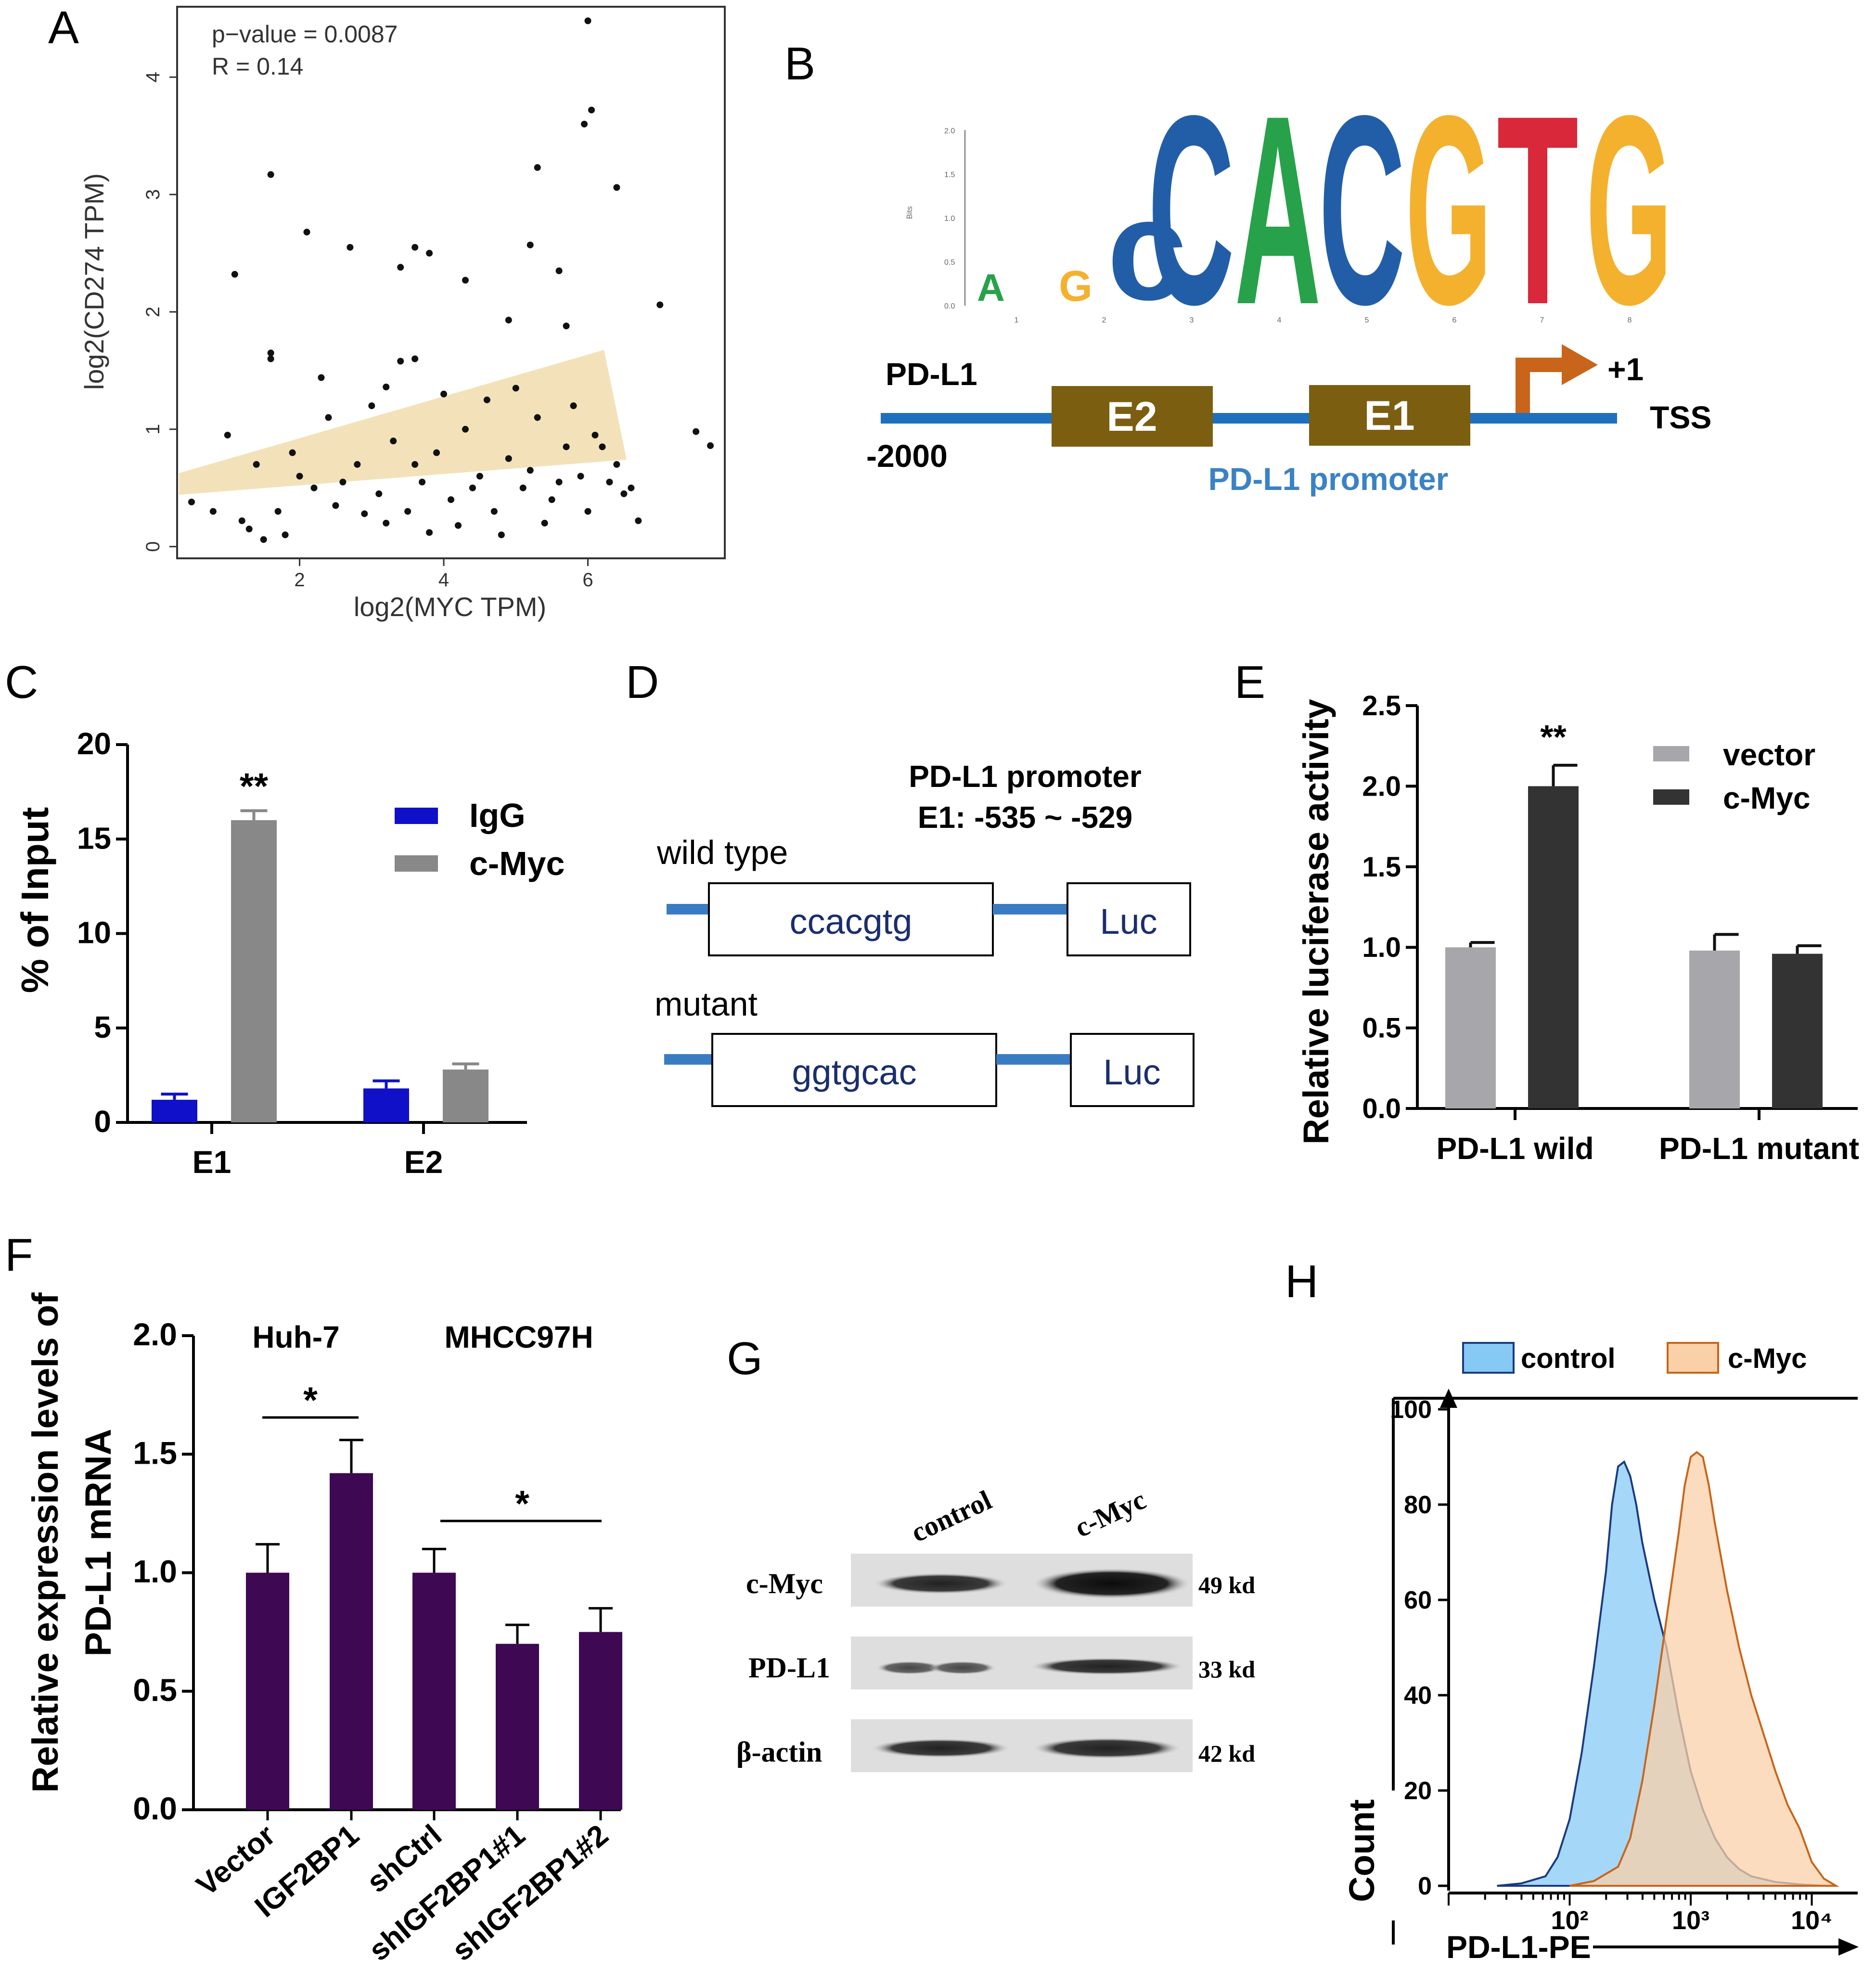 This screenshot has width=1876, height=1971. I want to click on panel-letter-b: B, so click(799, 64).